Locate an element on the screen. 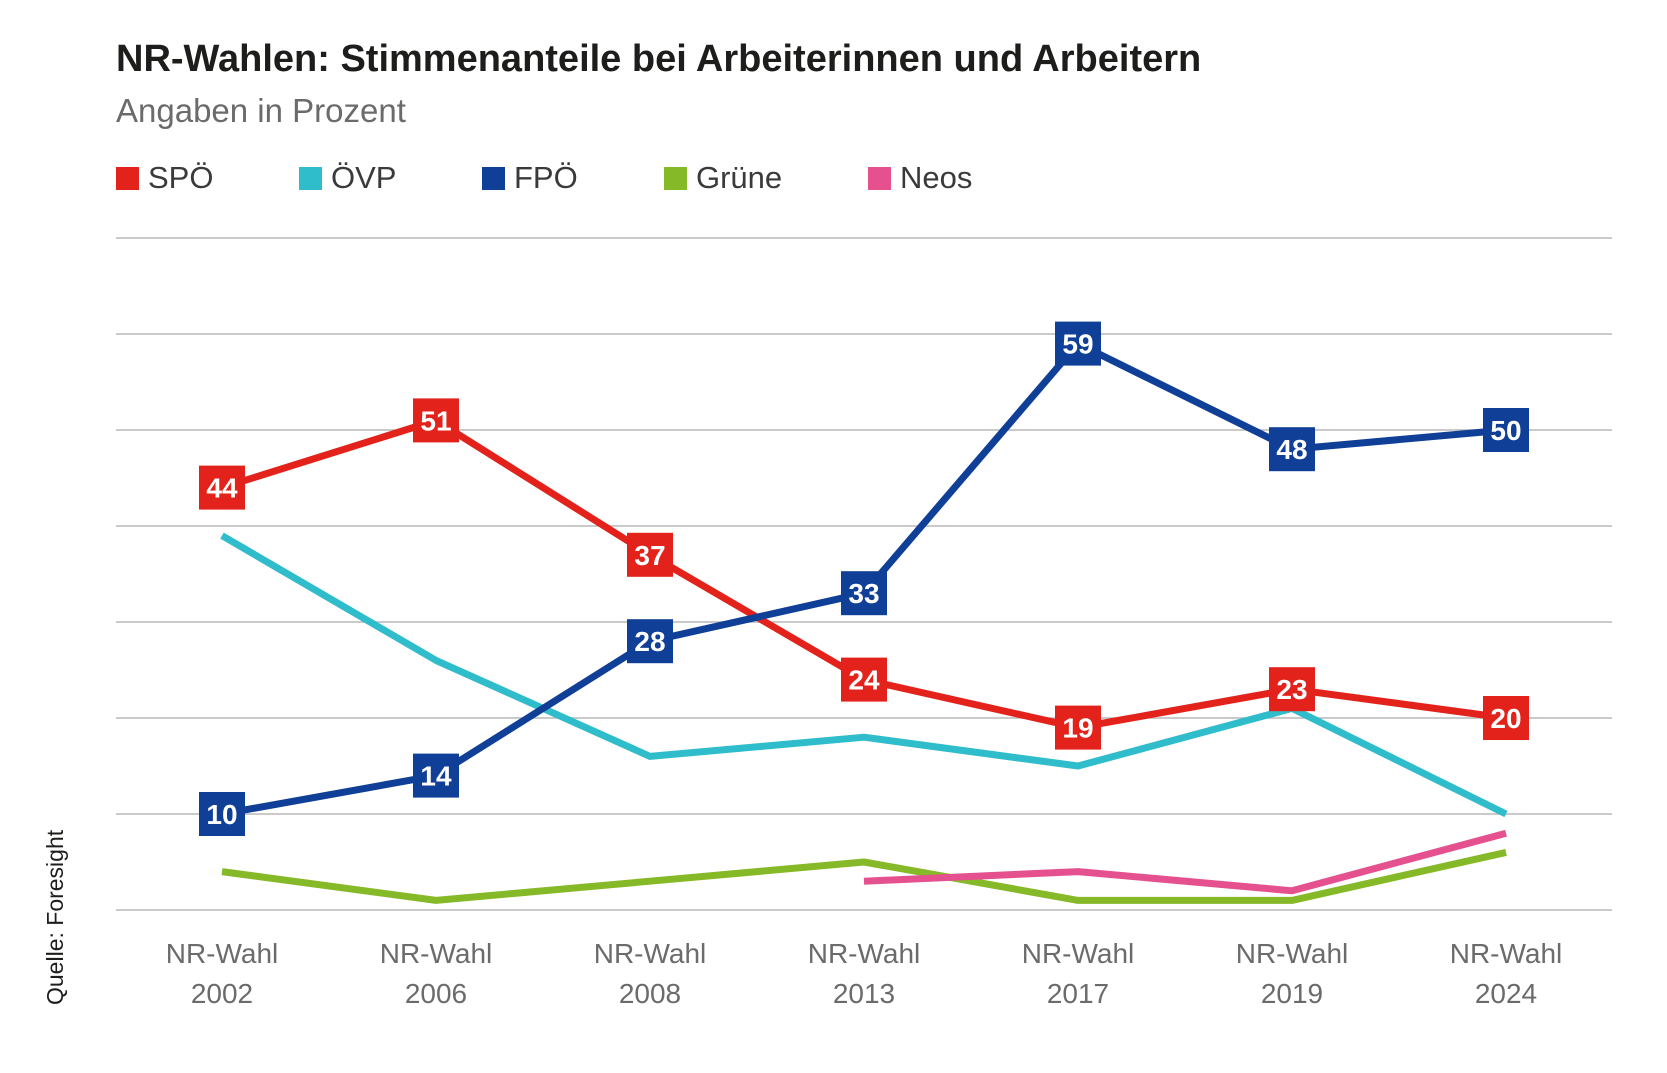 The height and width of the screenshot is (1073, 1667). data-label-spoe-2024: 20 is located at coordinates (1505, 718).